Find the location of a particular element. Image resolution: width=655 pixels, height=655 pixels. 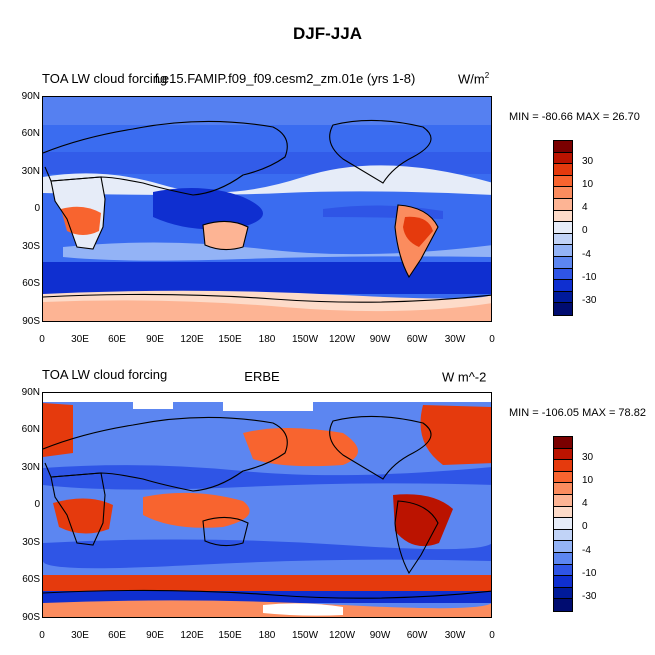

p1-lon-label: 30E is located at coordinates (80, 339).